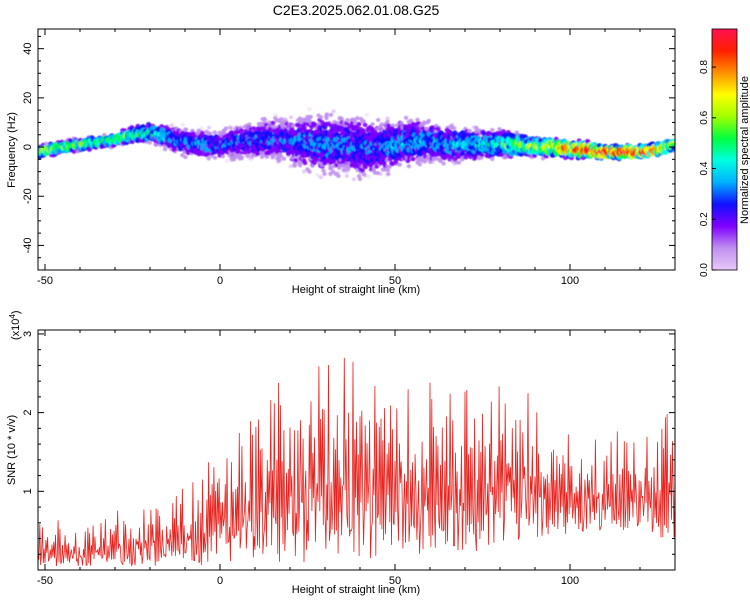  What do you see at coordinates (356, 10) in the screenshot?
I see `figure-title: C2E3.2025.062.01.08.G25` at bounding box center [356, 10].